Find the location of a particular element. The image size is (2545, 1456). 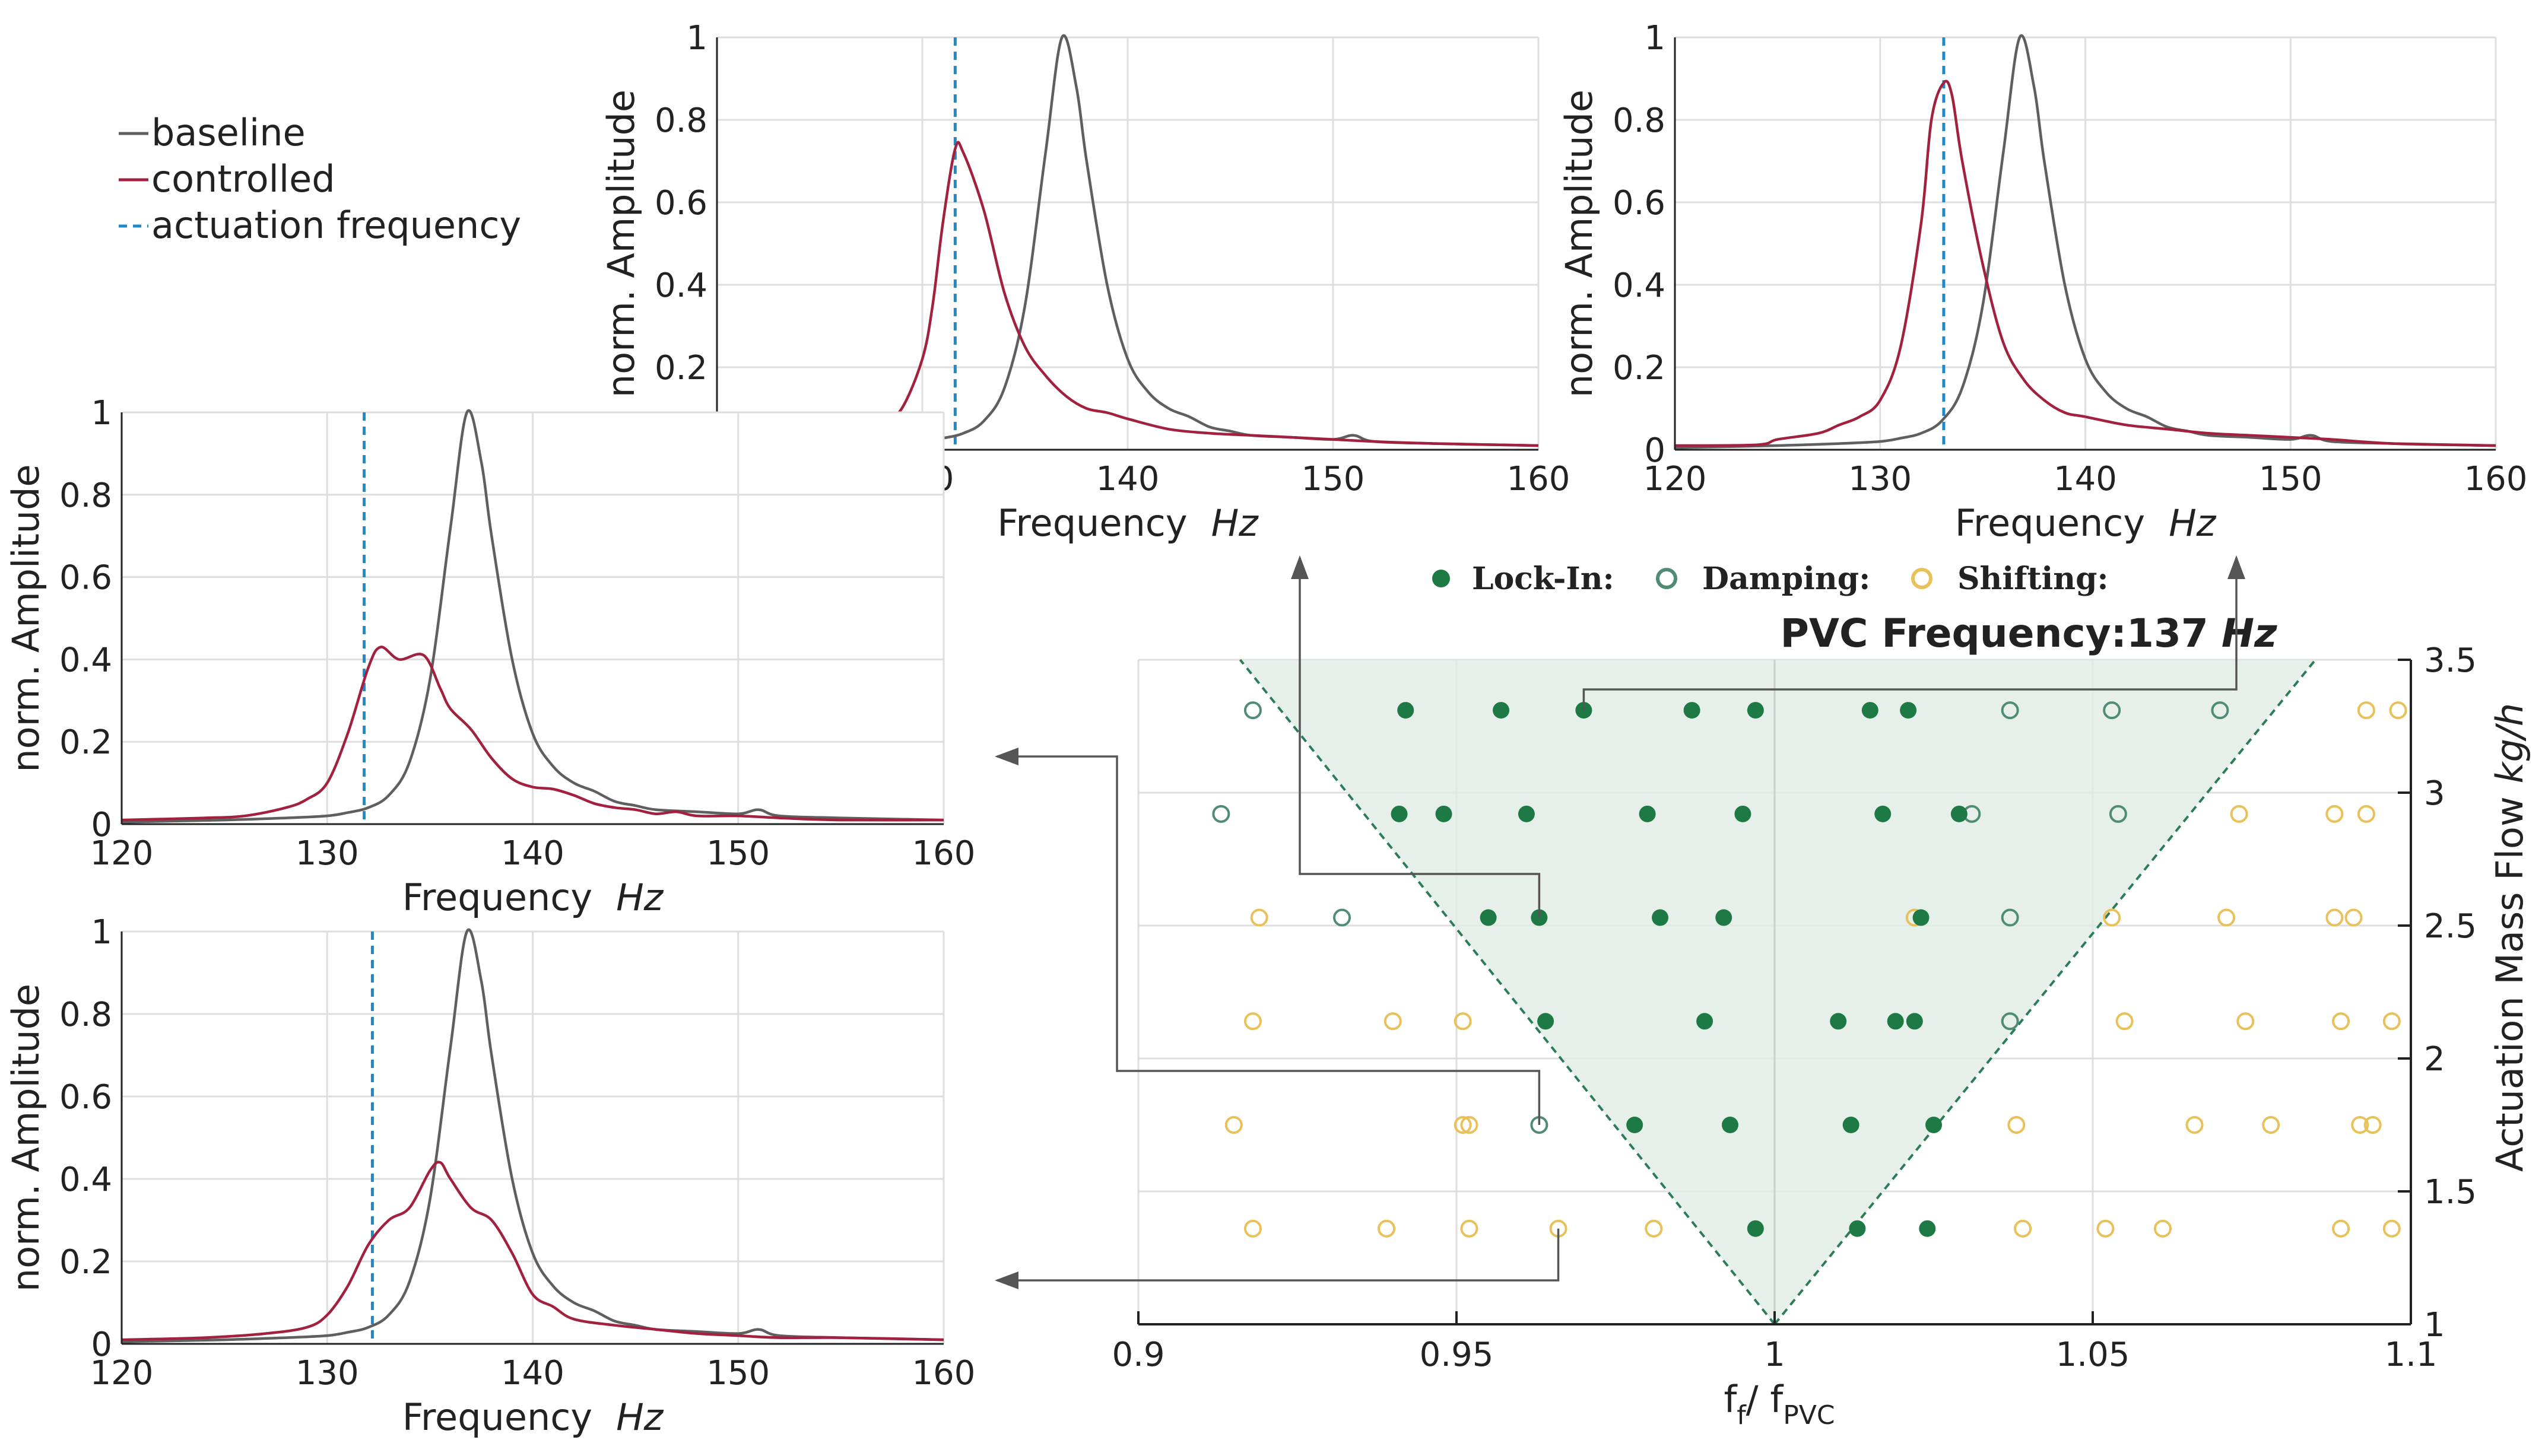

arrow-to-top-left is located at coordinates (1416, 736).